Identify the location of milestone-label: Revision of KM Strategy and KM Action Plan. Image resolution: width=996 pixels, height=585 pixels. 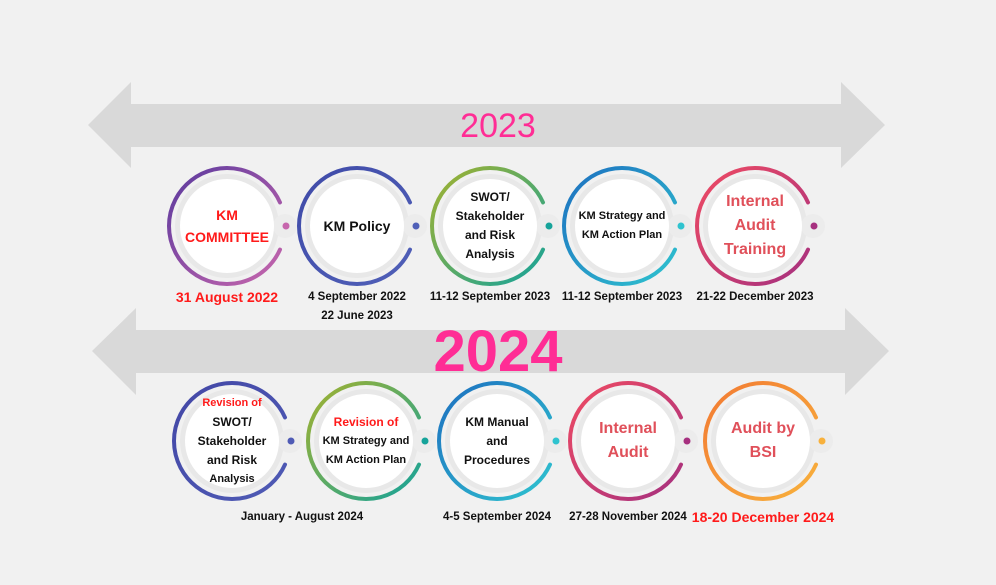
(366, 441).